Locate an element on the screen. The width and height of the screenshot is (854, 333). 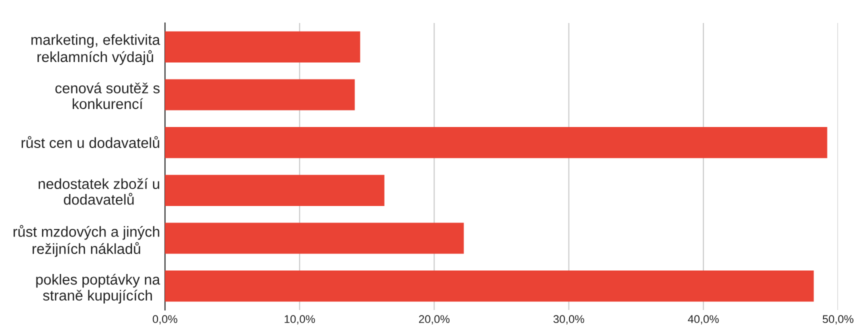
x-tick-label: 30,0% is located at coordinates (568, 319).